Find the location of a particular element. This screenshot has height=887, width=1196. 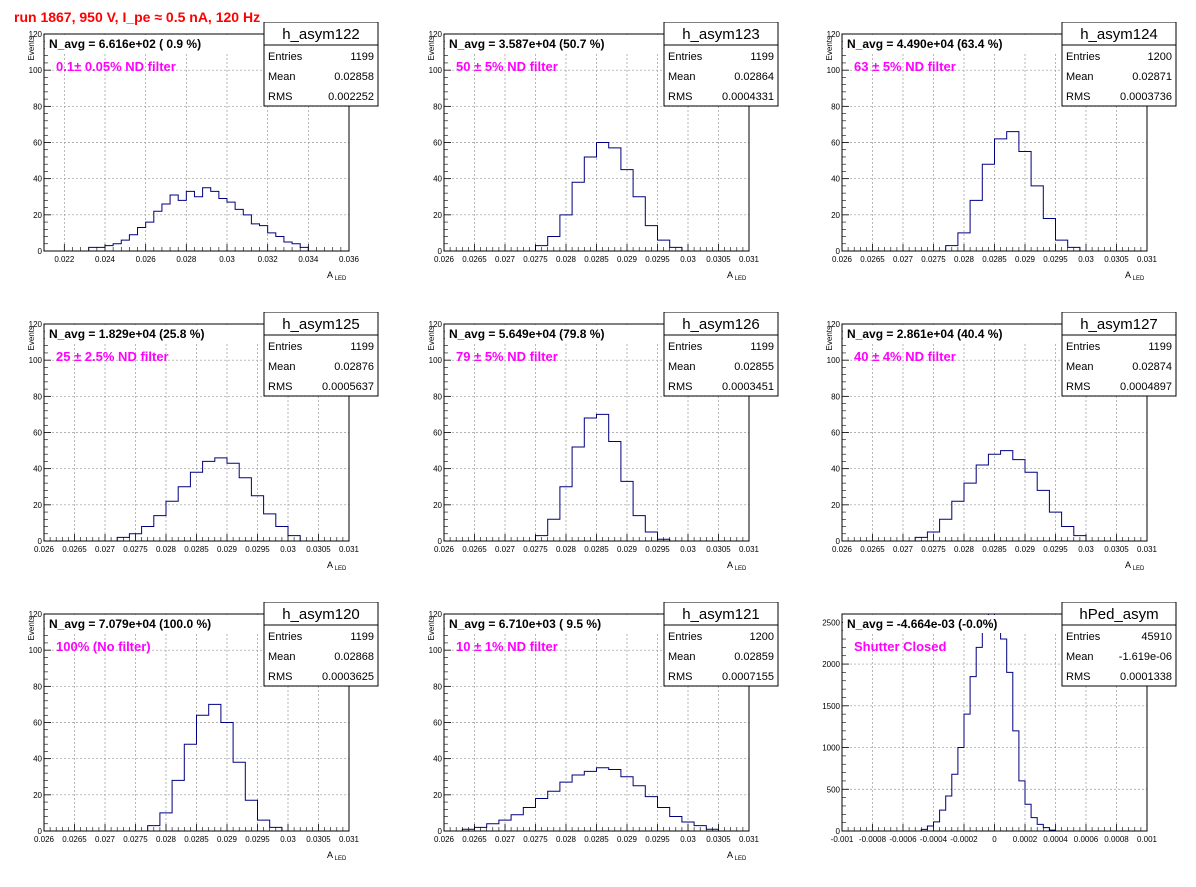

x-tick-label: 0.036 is located at coordinates (349, 259).